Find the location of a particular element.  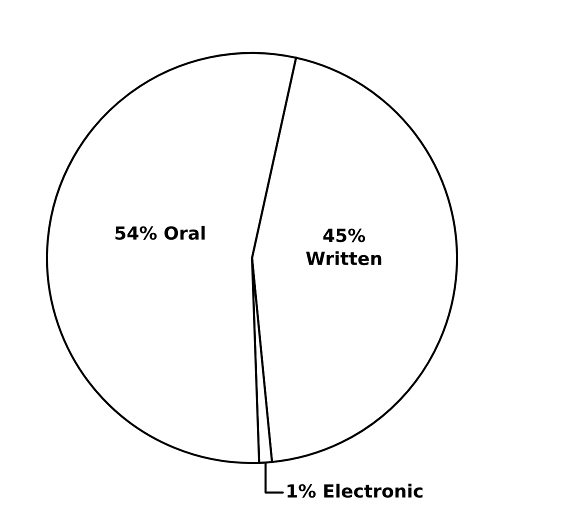

slice-label: 54% Oral is located at coordinates (160, 233).